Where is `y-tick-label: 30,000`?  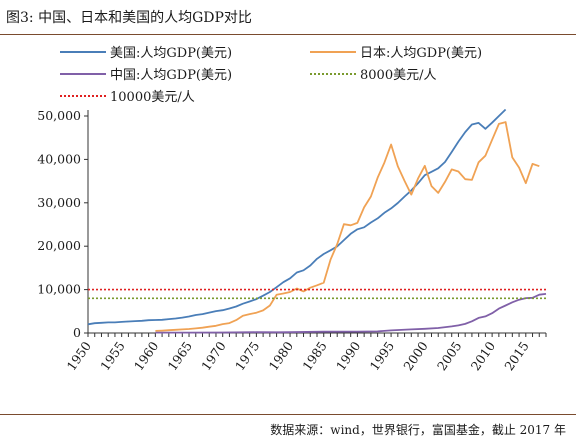 y-tick-label: 30,000 is located at coordinates (59, 202).